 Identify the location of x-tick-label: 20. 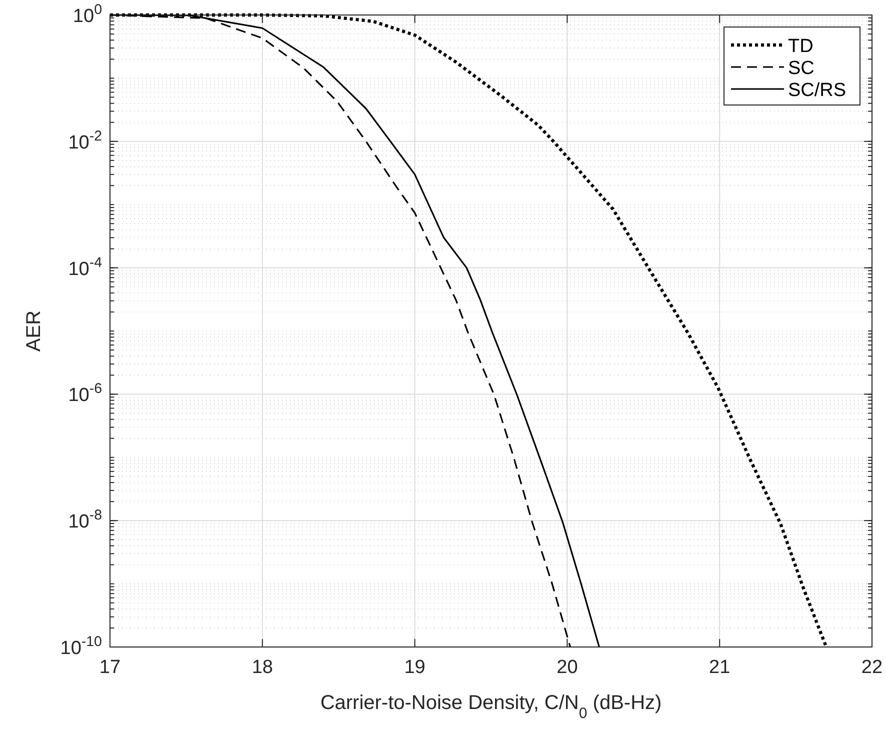
(567, 667).